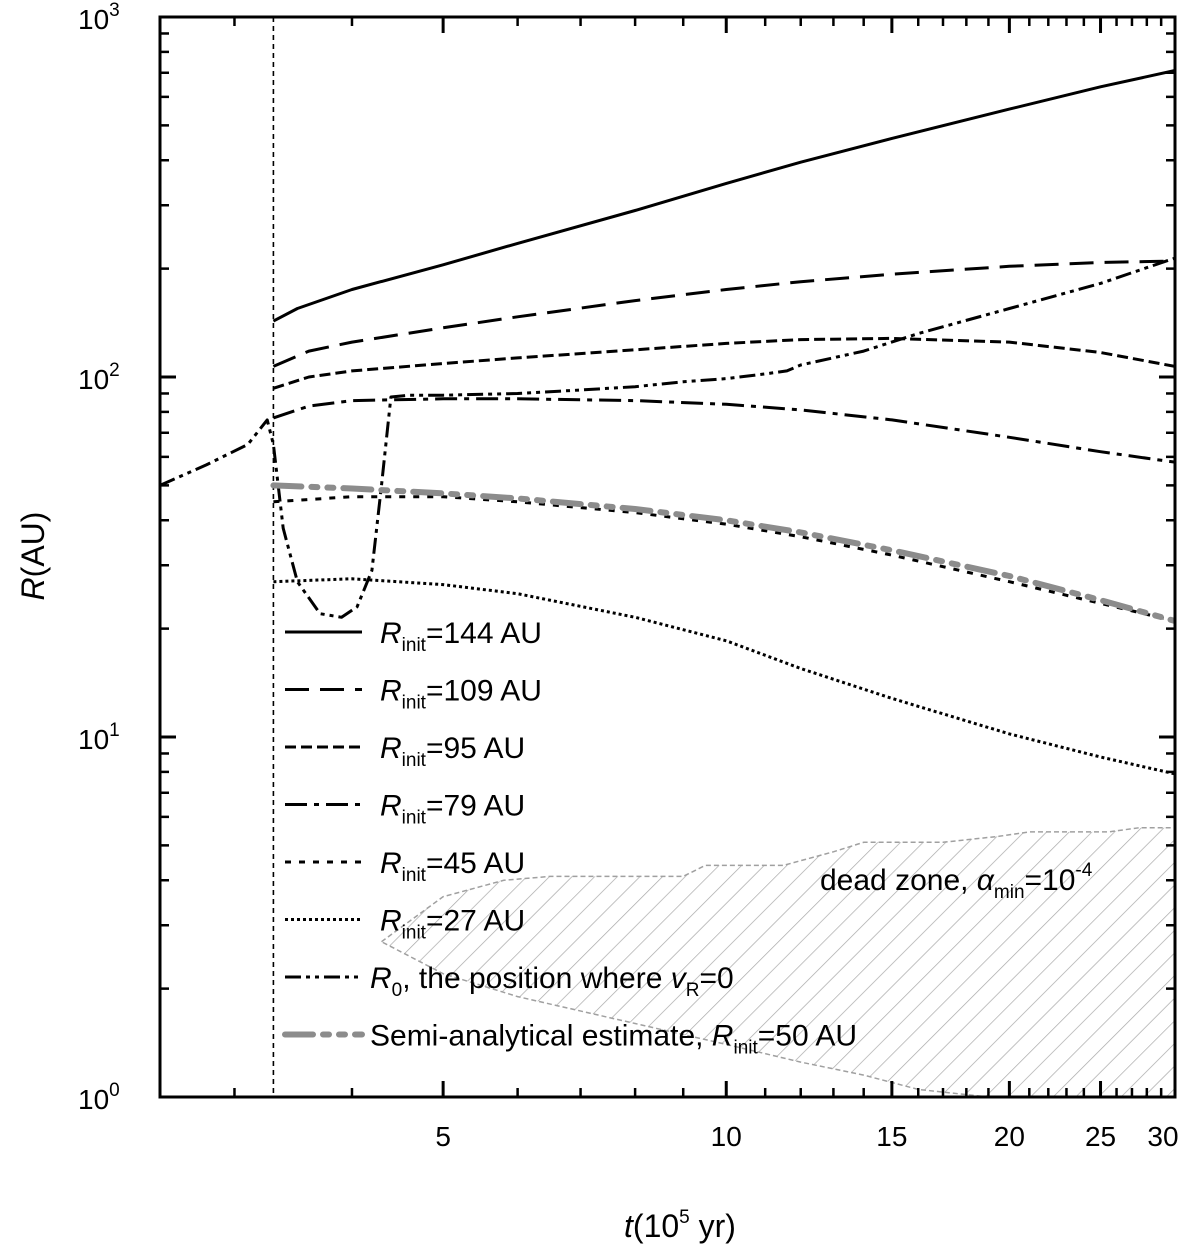  Describe the element at coordinates (452, 809) in the screenshot. I see `legend-label-3: Rinit=79 AU` at that location.